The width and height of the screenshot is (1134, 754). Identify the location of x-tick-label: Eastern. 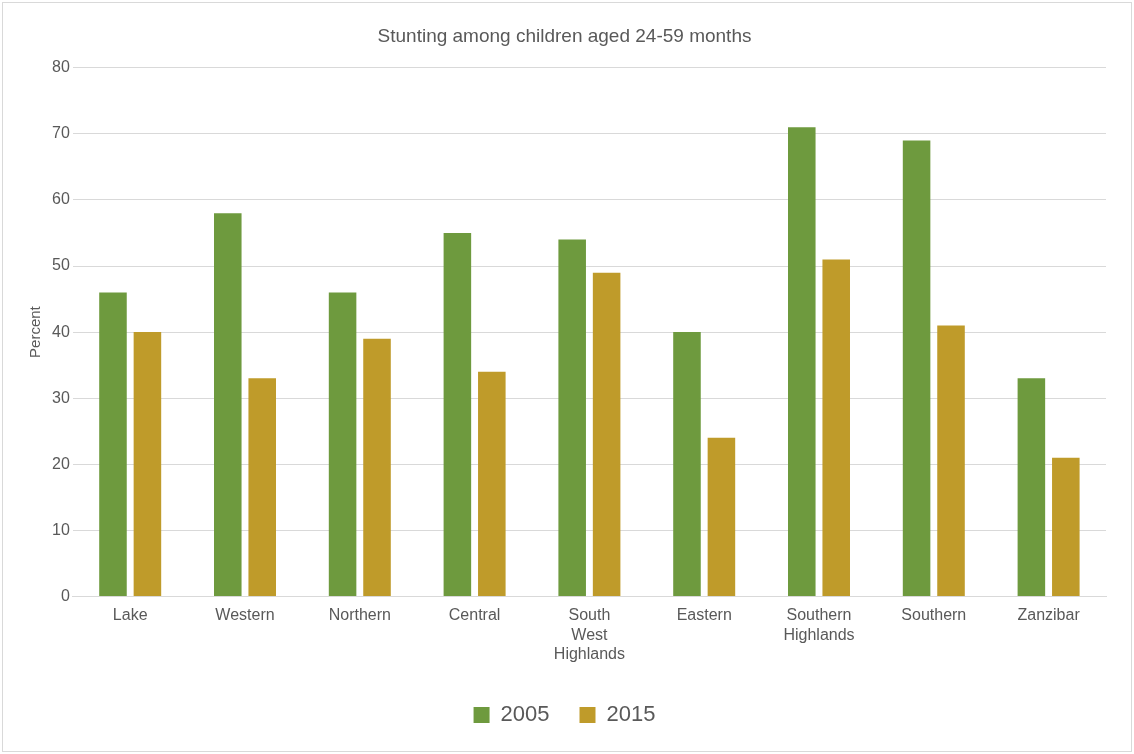
(704, 615).